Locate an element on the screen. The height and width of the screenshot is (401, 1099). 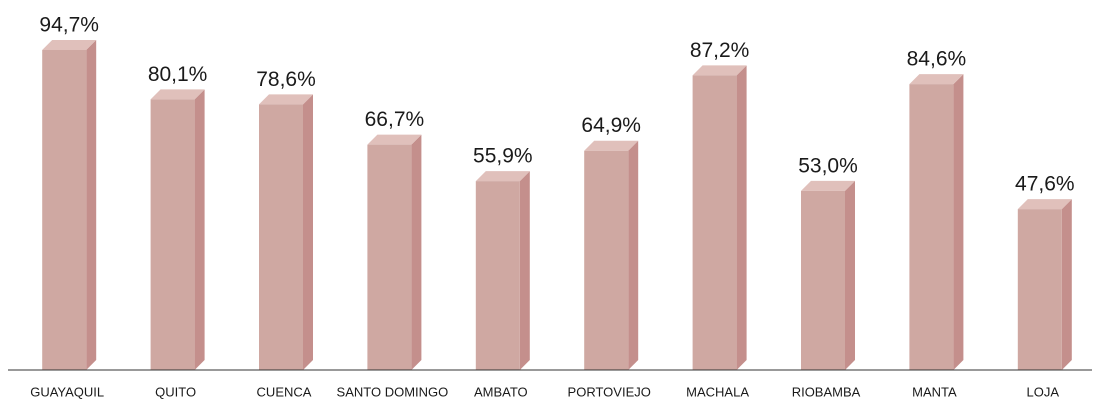
value-label: 47,6% is located at coordinates (1045, 184).